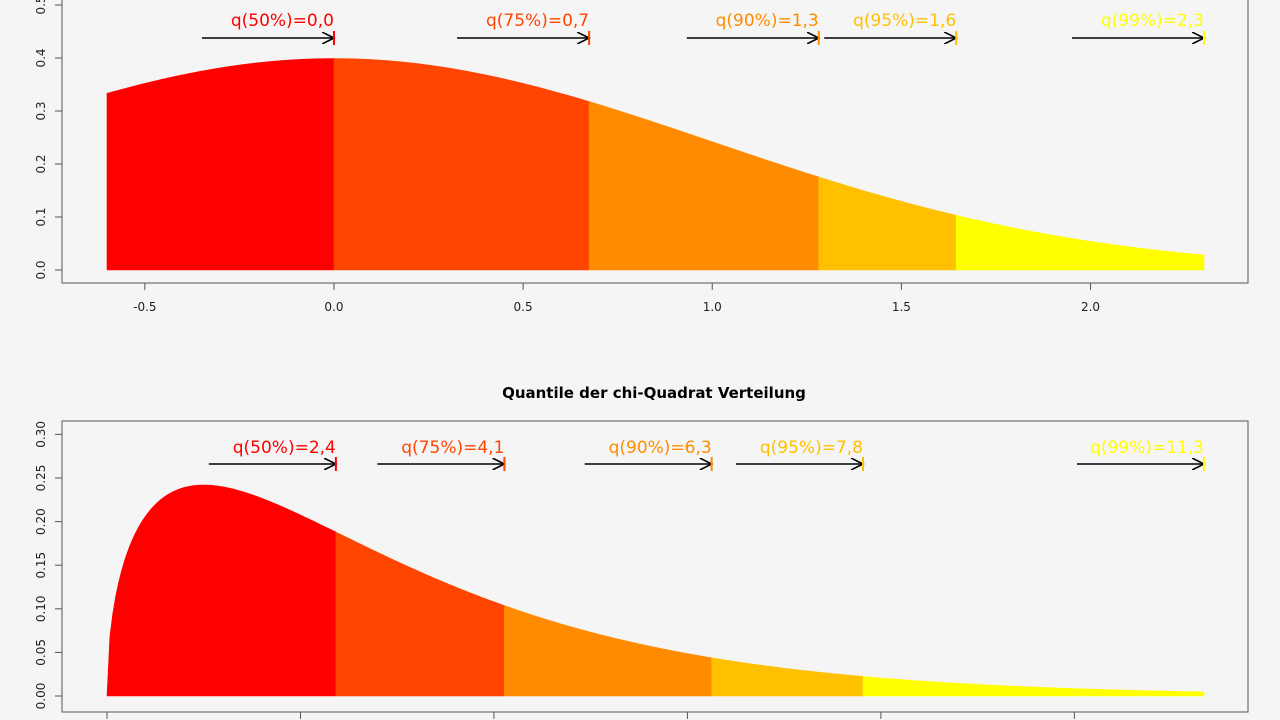 Image resolution: width=1280 pixels, height=720 pixels. What do you see at coordinates (811, 448) in the screenshot?
I see `quantile-label: q(95%)=7,8` at bounding box center [811, 448].